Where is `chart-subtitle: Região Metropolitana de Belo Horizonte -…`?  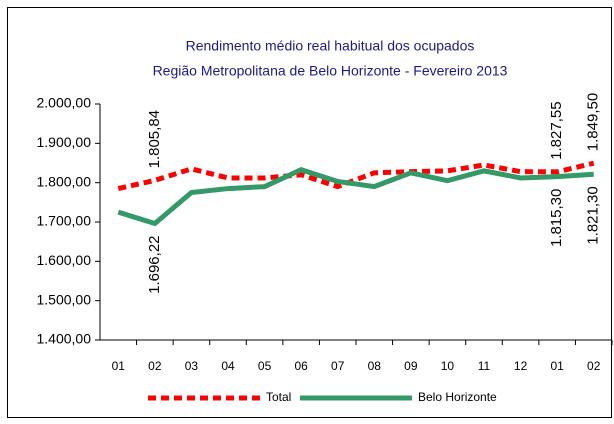
chart-subtitle: Região Metropolitana de Belo Horizonte -… is located at coordinates (330, 71).